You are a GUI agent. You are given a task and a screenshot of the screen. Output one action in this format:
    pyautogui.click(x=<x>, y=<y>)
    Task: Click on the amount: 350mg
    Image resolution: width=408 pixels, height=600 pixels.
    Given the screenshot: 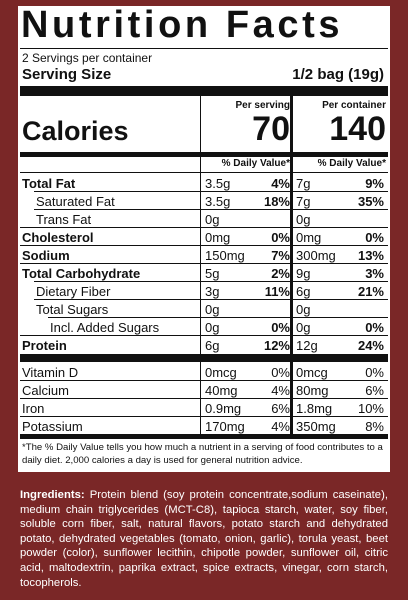 What is the action you would take?
    pyautogui.click(x=316, y=426)
    